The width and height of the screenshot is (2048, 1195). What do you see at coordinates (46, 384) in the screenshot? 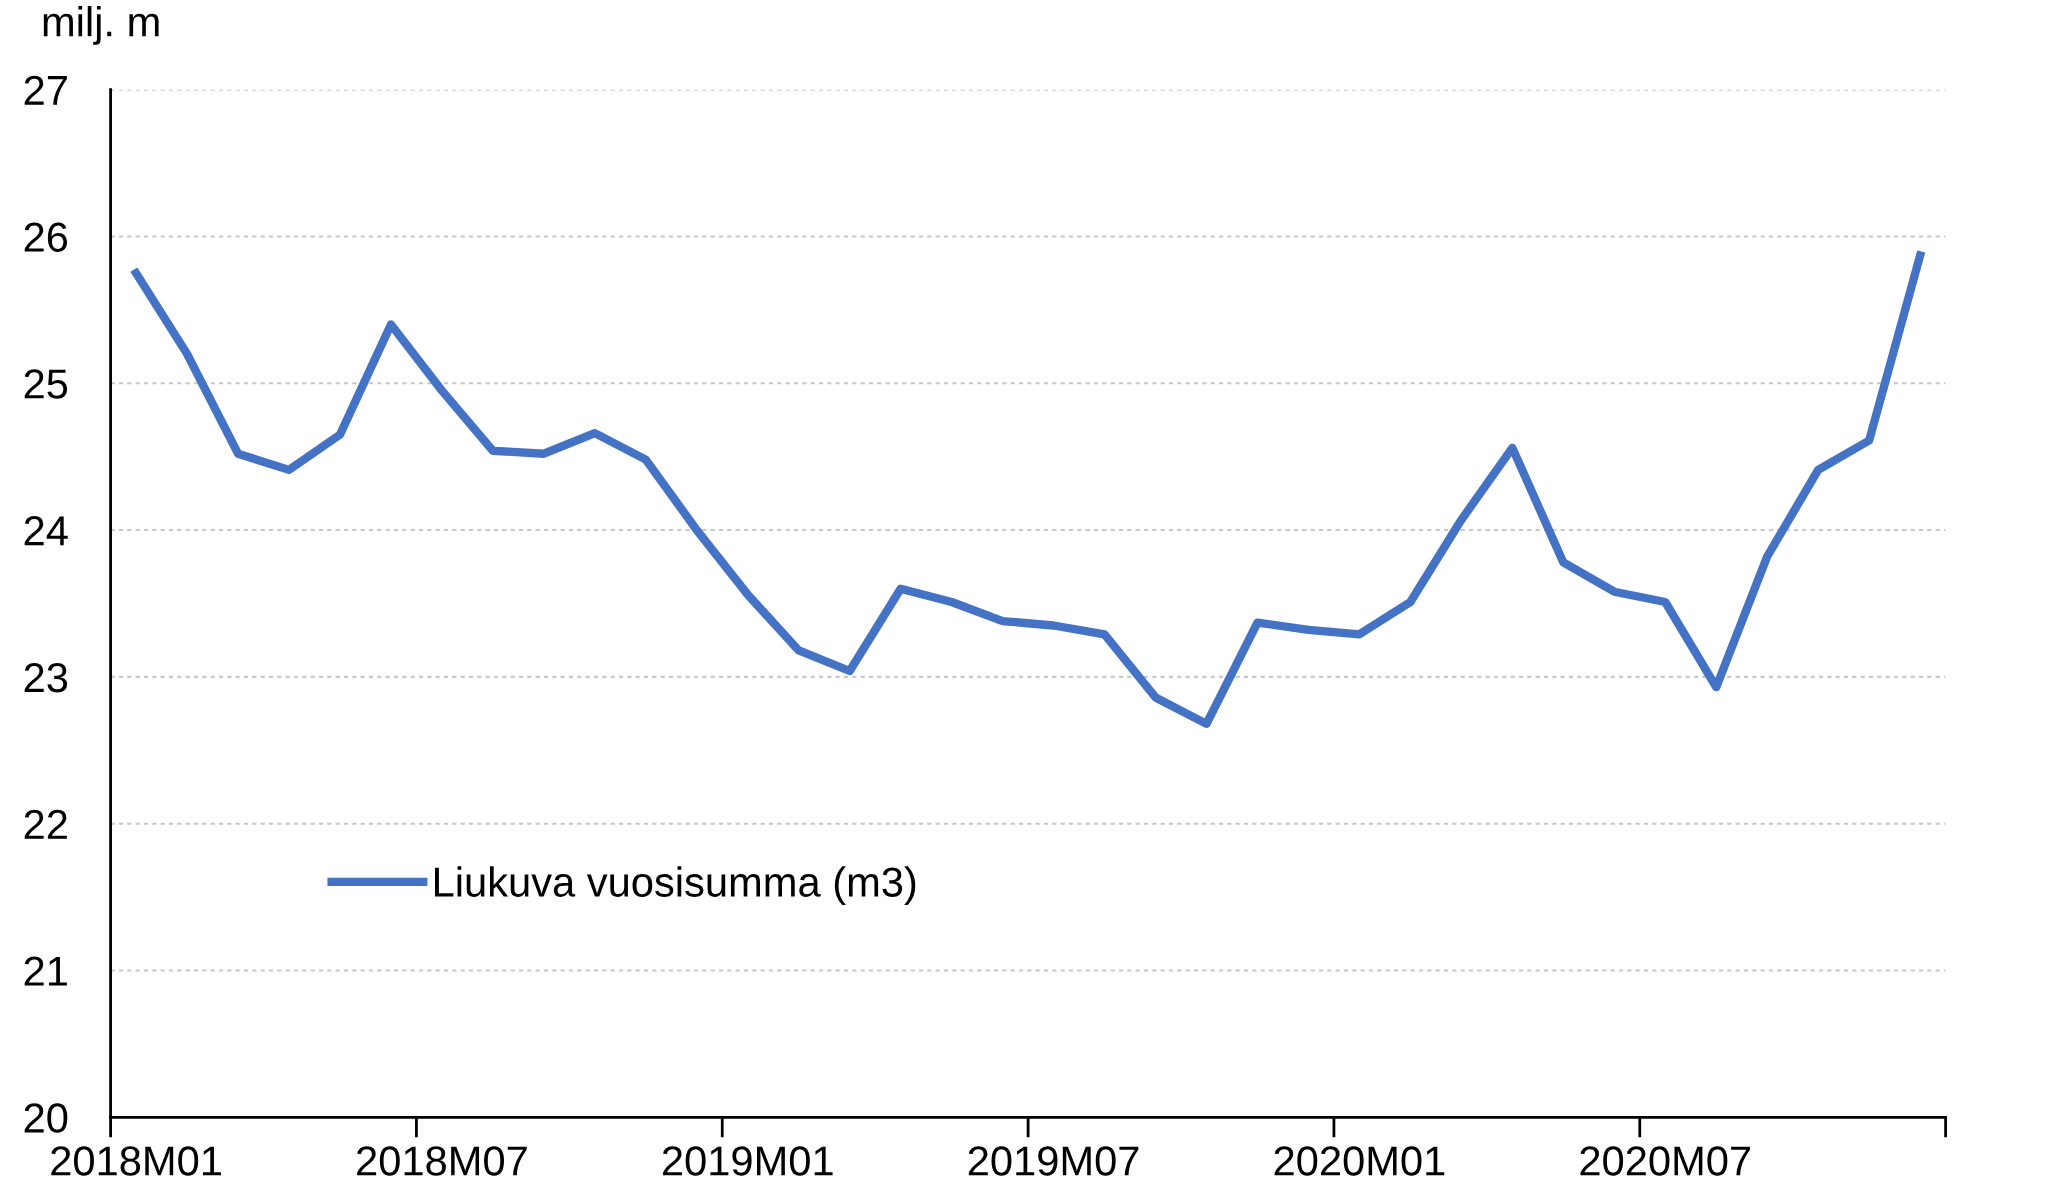
I see `y-tick-label: 25` at bounding box center [46, 384].